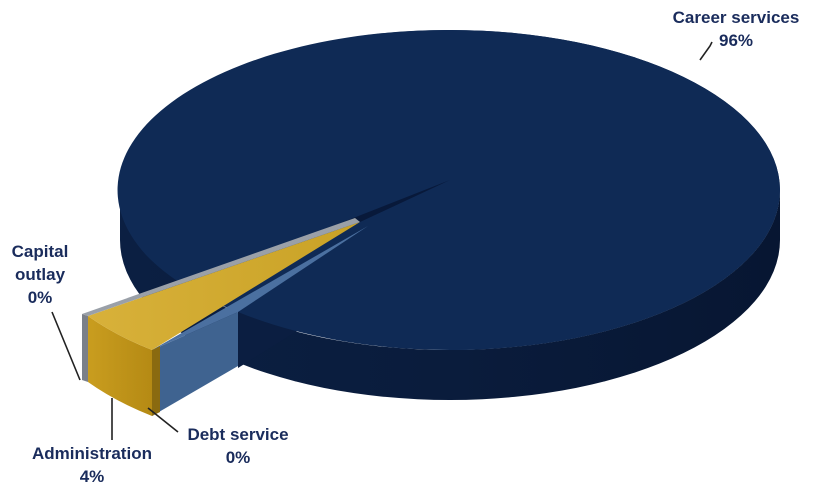 The width and height of the screenshot is (826, 489). I want to click on career-services-shadow, so click(377, 208).